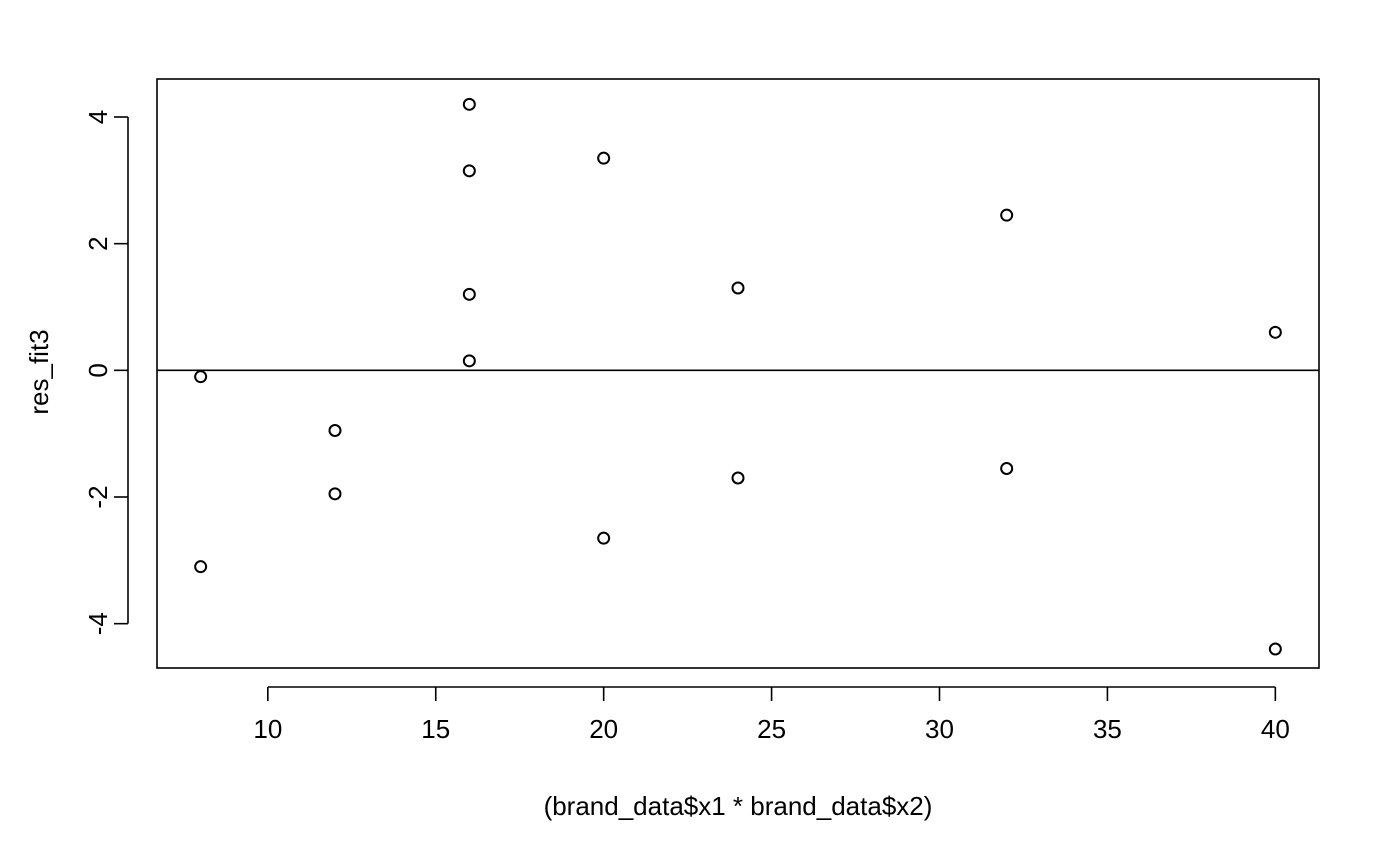 The width and height of the screenshot is (1400, 865). What do you see at coordinates (39, 371) in the screenshot?
I see `y-axis-label: res_fit3` at bounding box center [39, 371].